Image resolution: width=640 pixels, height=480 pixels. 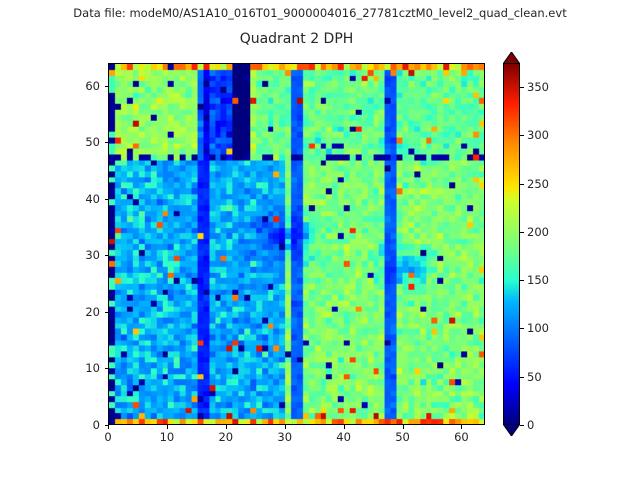 What do you see at coordinates (538, 135) in the screenshot?
I see `colorbar-tick-label: 300` at bounding box center [538, 135].